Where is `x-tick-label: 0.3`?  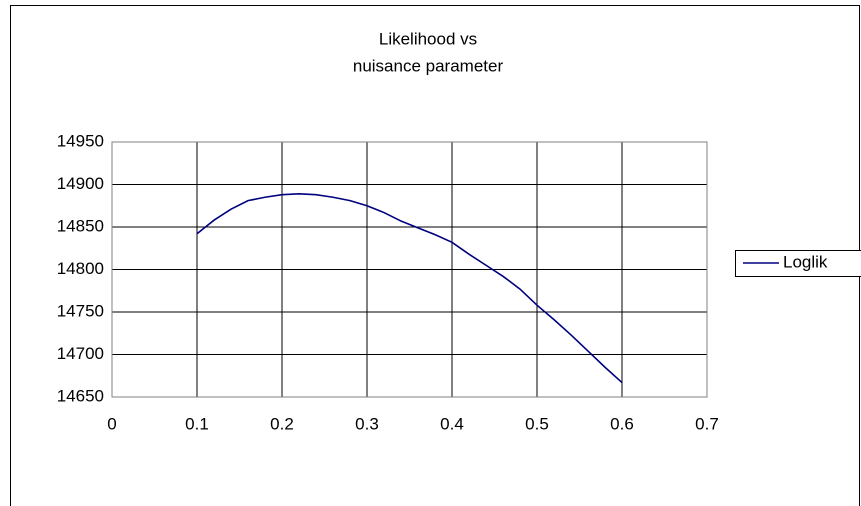 x-tick-label: 0.3 is located at coordinates (367, 423).